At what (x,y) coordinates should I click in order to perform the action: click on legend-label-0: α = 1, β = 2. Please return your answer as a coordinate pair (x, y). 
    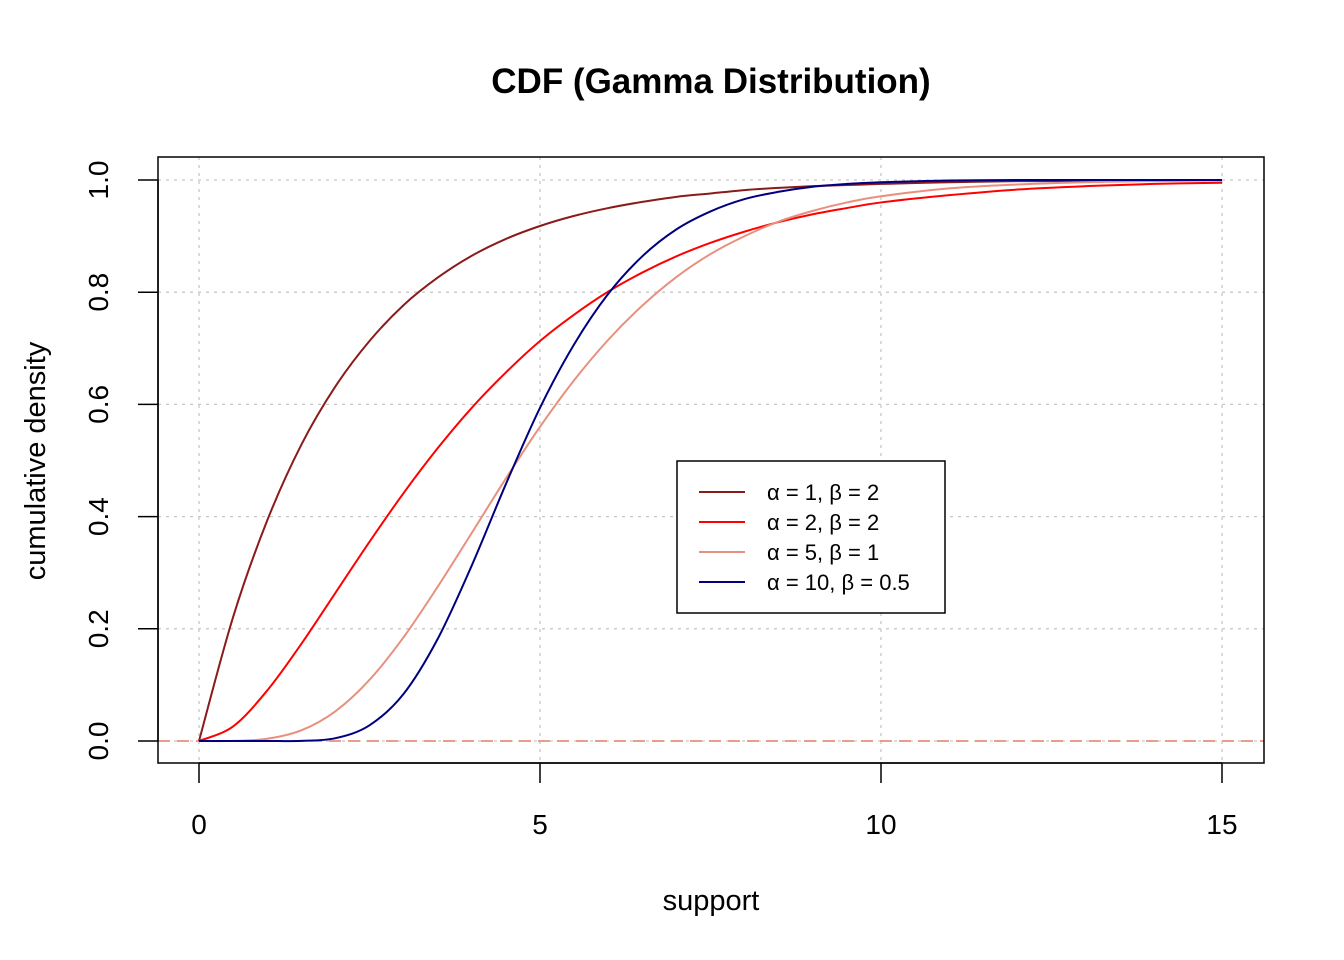
    Looking at the image, I should click on (823, 492).